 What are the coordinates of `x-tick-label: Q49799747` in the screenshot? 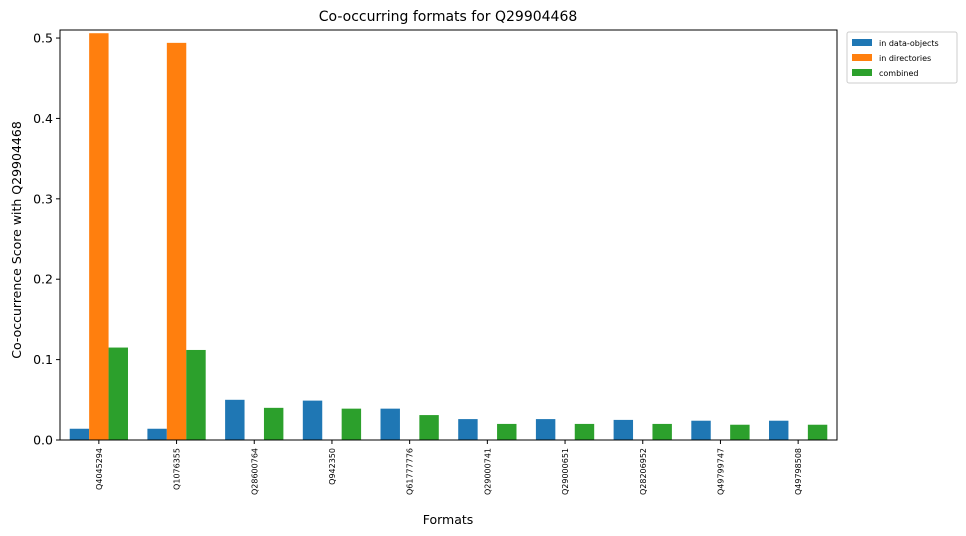 It's located at (720, 471).